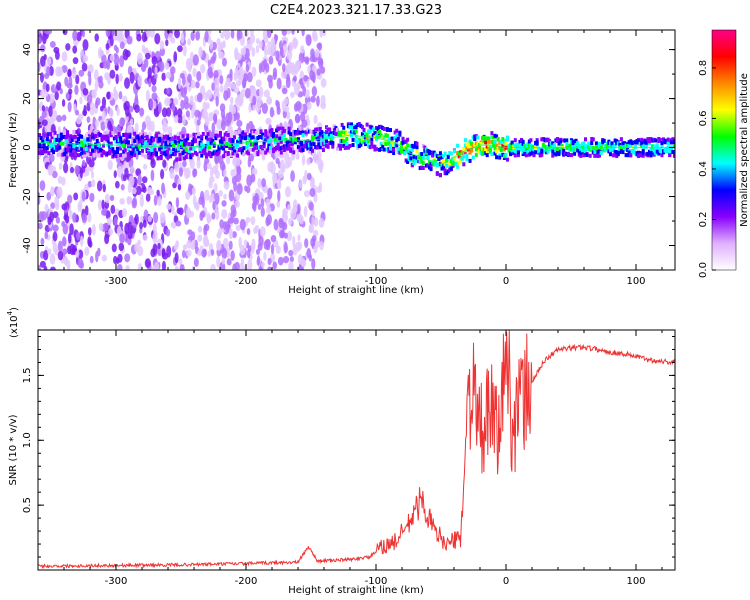 The image size is (750, 600). What do you see at coordinates (635, 581) in the screenshot?
I see `x-tick-label: 100` at bounding box center [635, 581].